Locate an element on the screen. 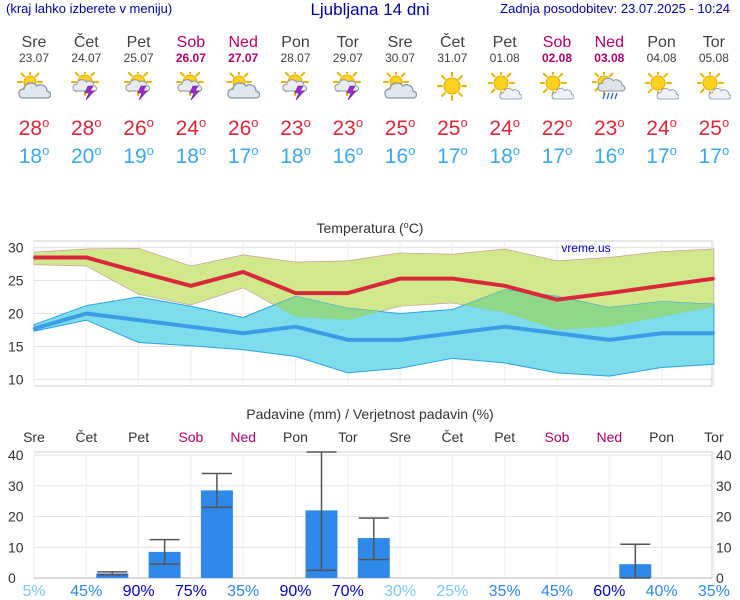 This screenshot has width=740, height=600. y-tick-label: 10 is located at coordinates (16, 379).